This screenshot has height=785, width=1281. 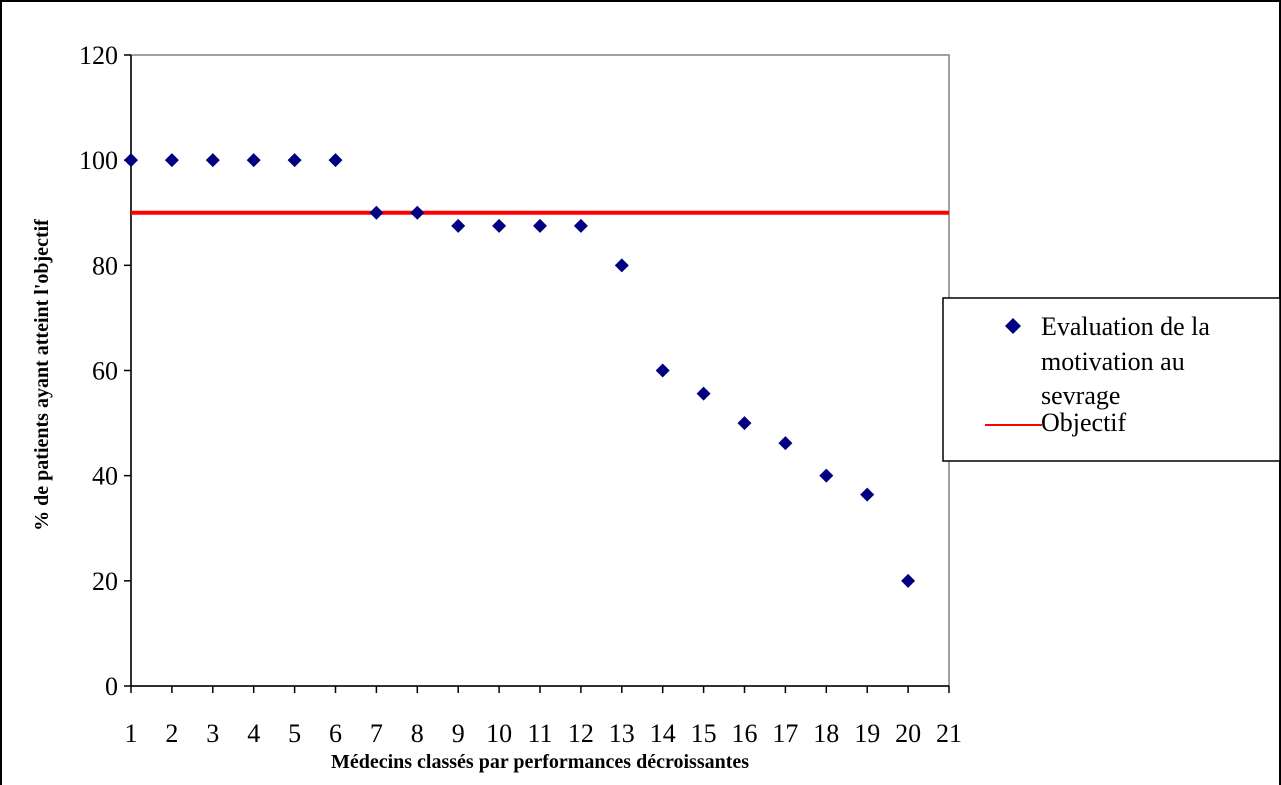 What do you see at coordinates (543, 717) in the screenshot?
I see `x-axis-ticks: 1 2 3 4 5 6 7 8 9 10 11 12 13 14 15 16 17 18 19 20 21` at bounding box center [543, 717].